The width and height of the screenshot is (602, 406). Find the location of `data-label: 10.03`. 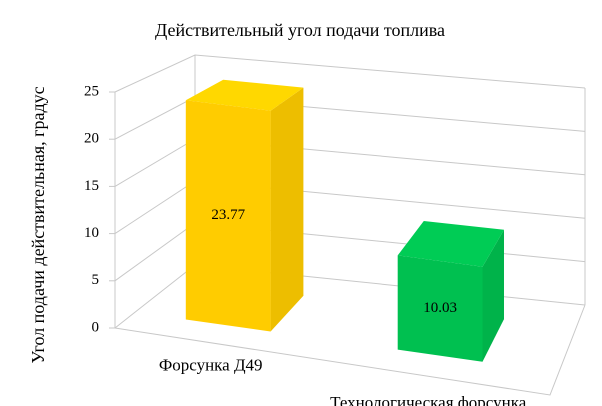

data-label: 10.03 is located at coordinates (440, 308).